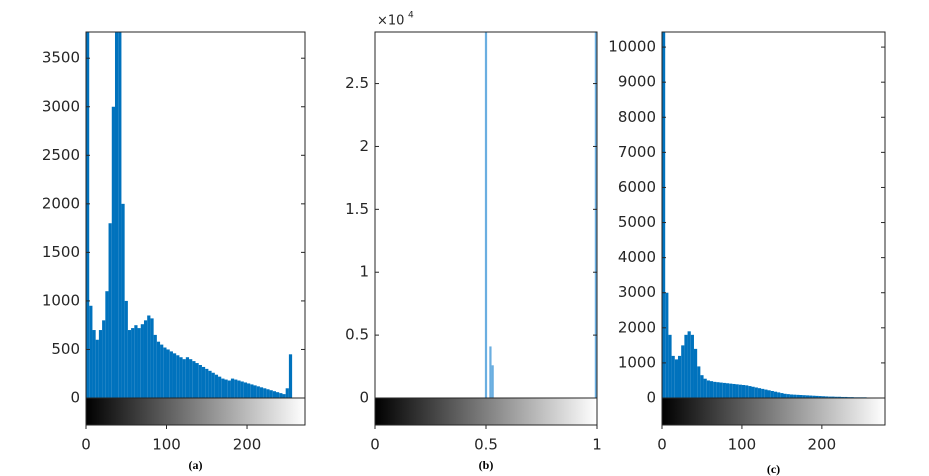 Image resolution: width=929 pixels, height=476 pixels. What do you see at coordinates (486, 445) in the screenshot?
I see `x-tick-label: 0.5` at bounding box center [486, 445].